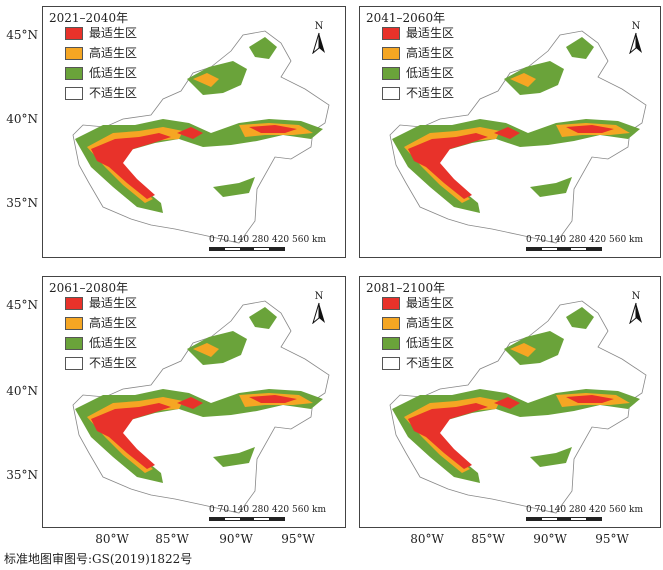 This screenshot has height=570, width=663. Describe the element at coordinates (98, 559) in the screenshot. I see `map-approval-caption: 标准地图审图号:GS(2019)1822号` at that location.